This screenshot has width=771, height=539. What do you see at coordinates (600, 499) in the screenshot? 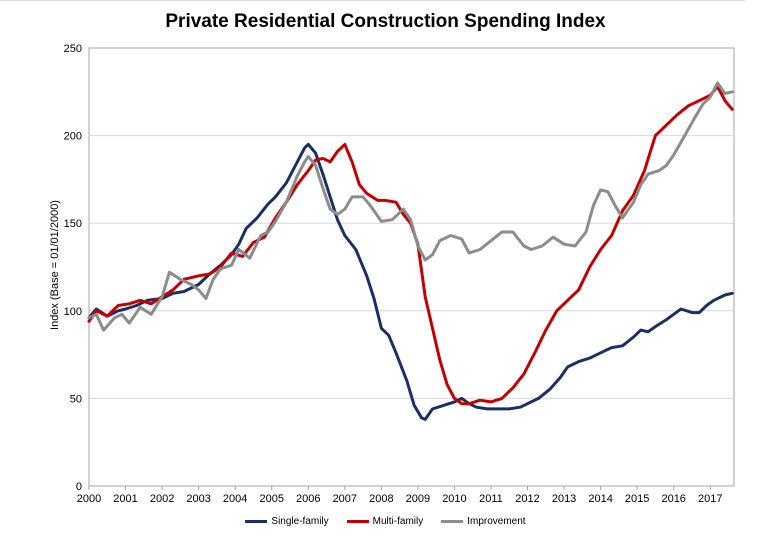
I see `x-tick-label: 2014` at bounding box center [600, 499].